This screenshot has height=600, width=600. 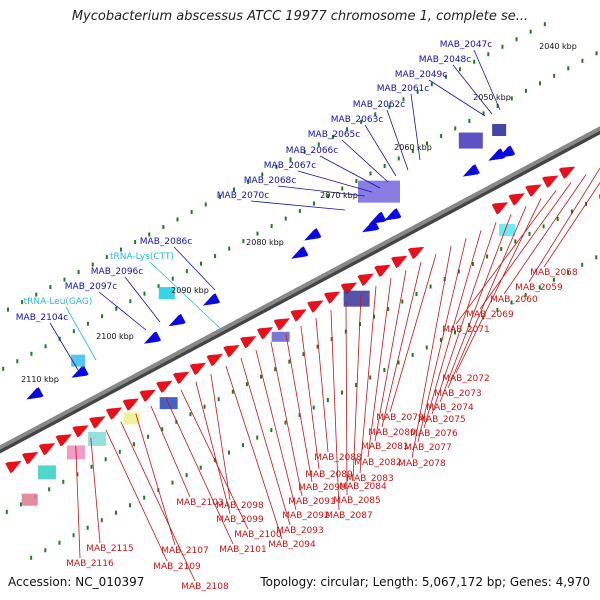 I want to click on forward-gene-label: MAB_2071, so click(x=466, y=330).